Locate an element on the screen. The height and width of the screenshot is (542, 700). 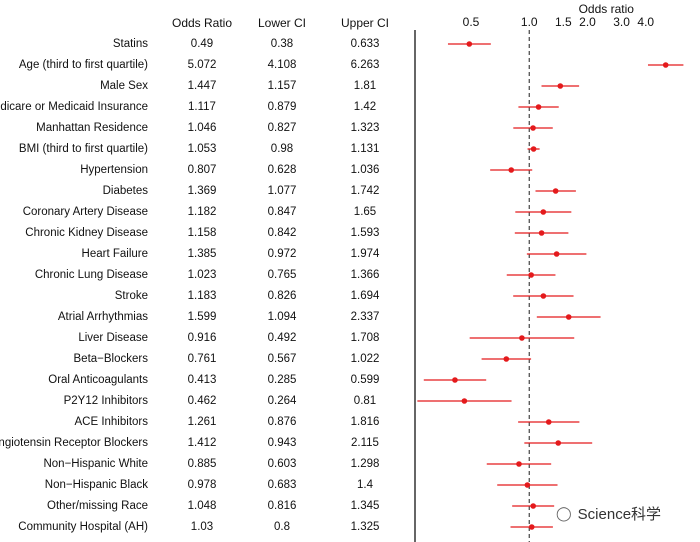
lower-ci-cell: 0.285 is located at coordinates (282, 380).